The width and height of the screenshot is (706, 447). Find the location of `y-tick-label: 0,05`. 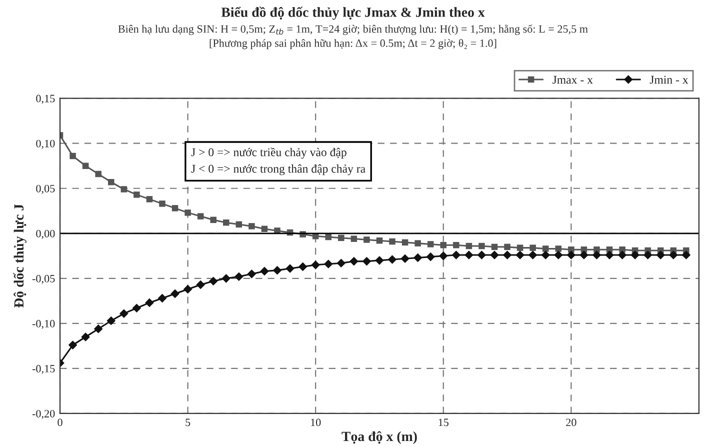

y-tick-label: 0,05 is located at coordinates (45, 189).